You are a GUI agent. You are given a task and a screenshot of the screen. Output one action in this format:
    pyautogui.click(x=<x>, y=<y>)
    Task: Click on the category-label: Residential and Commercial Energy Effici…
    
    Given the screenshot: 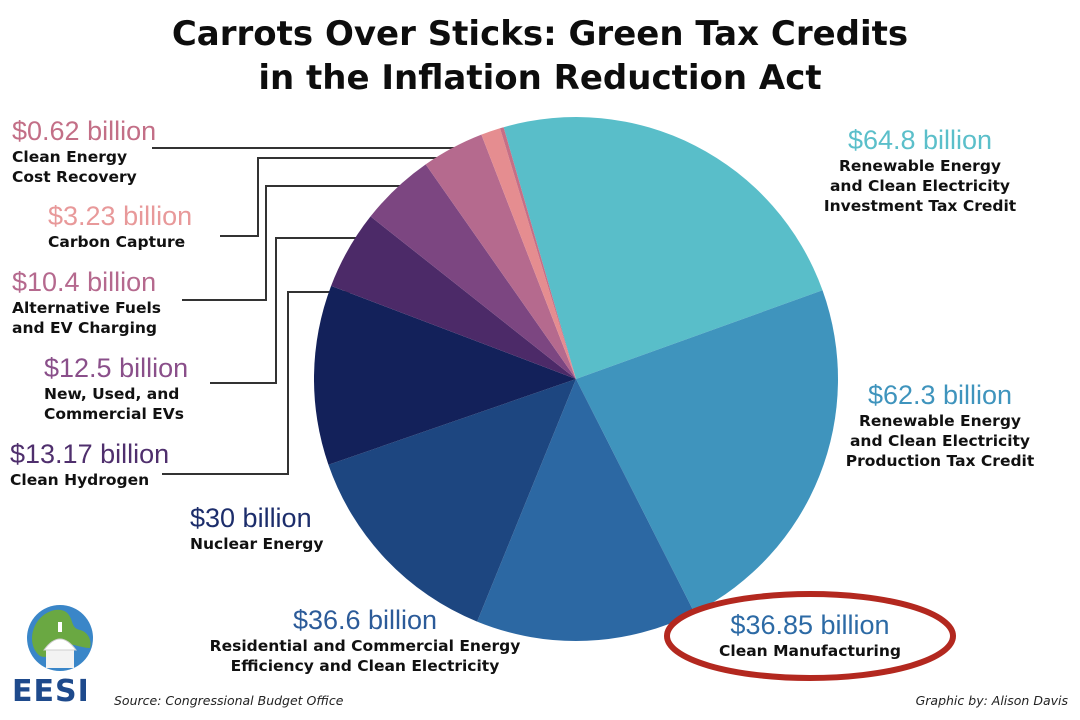 What is the action you would take?
    pyautogui.click(x=365, y=656)
    